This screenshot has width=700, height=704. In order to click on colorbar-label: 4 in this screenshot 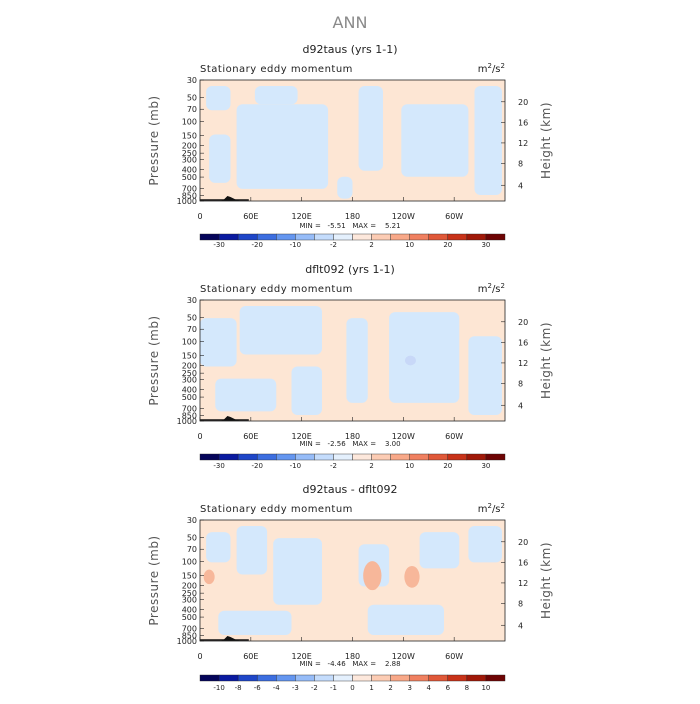, I will do `click(429, 688)`.